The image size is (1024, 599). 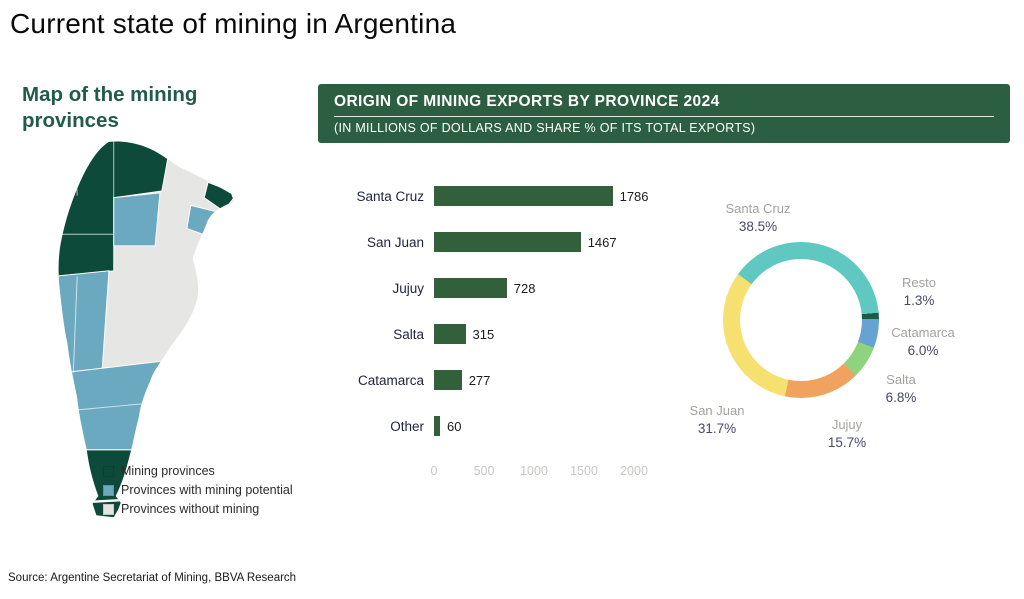 I want to click on legend-swatch-without, so click(x=108, y=509).